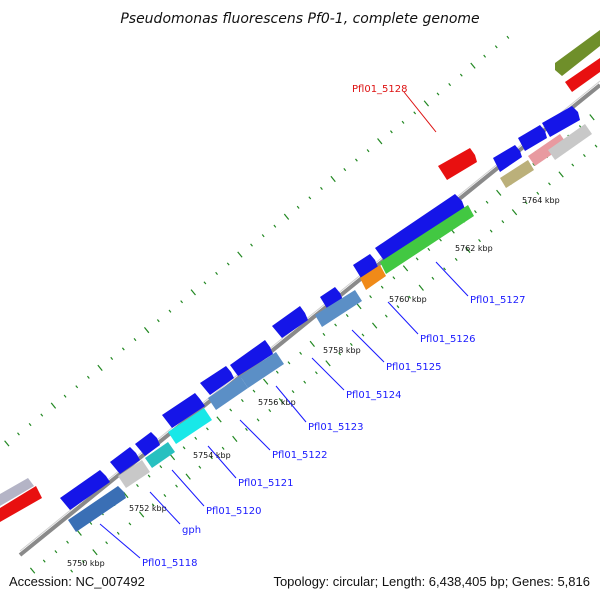 This screenshot has height=600, width=600. What do you see at coordinates (541, 200) in the screenshot?
I see `kbp-label: 5764 kbp` at bounding box center [541, 200].